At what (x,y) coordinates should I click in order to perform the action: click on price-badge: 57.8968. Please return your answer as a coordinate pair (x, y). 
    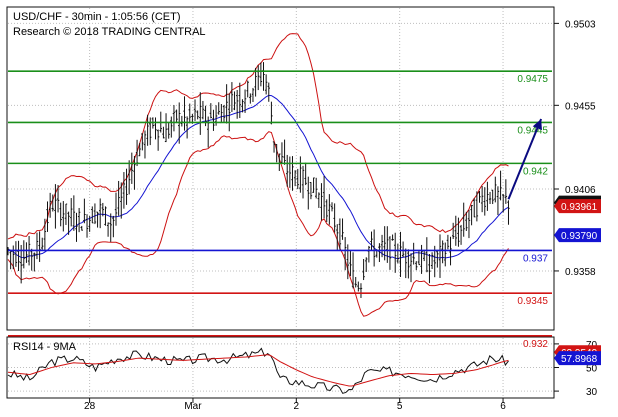
    Looking at the image, I should click on (577, 358).